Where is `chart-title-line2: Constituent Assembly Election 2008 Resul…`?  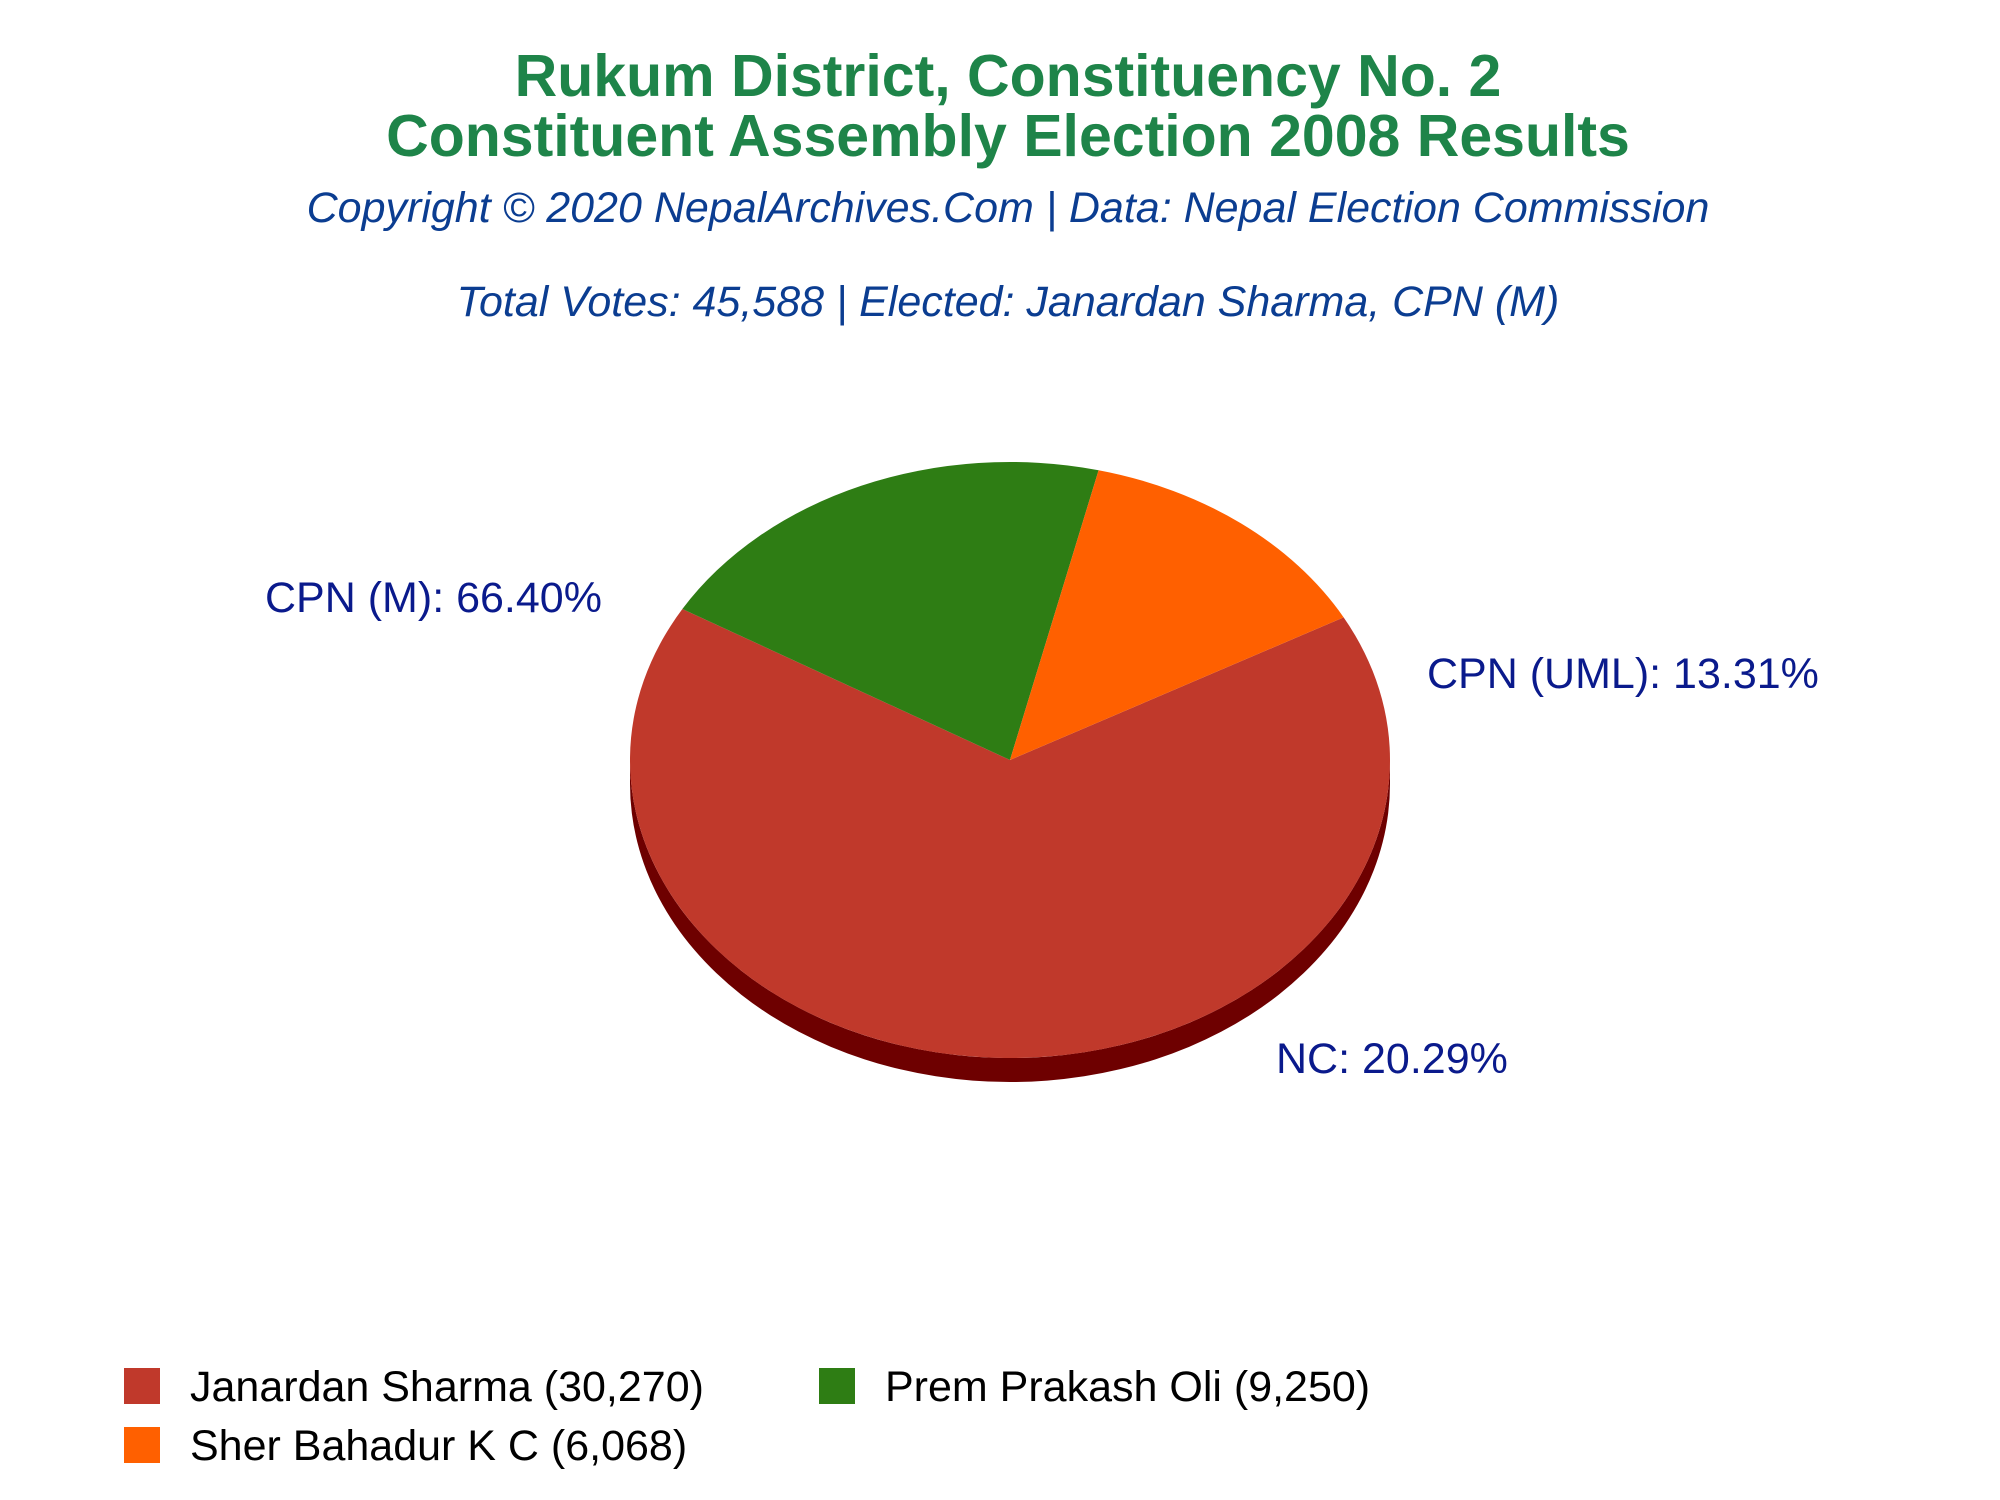
chart-title-line2: Constituent Assembly Election 2008 Resul… is located at coordinates (1008, 136).